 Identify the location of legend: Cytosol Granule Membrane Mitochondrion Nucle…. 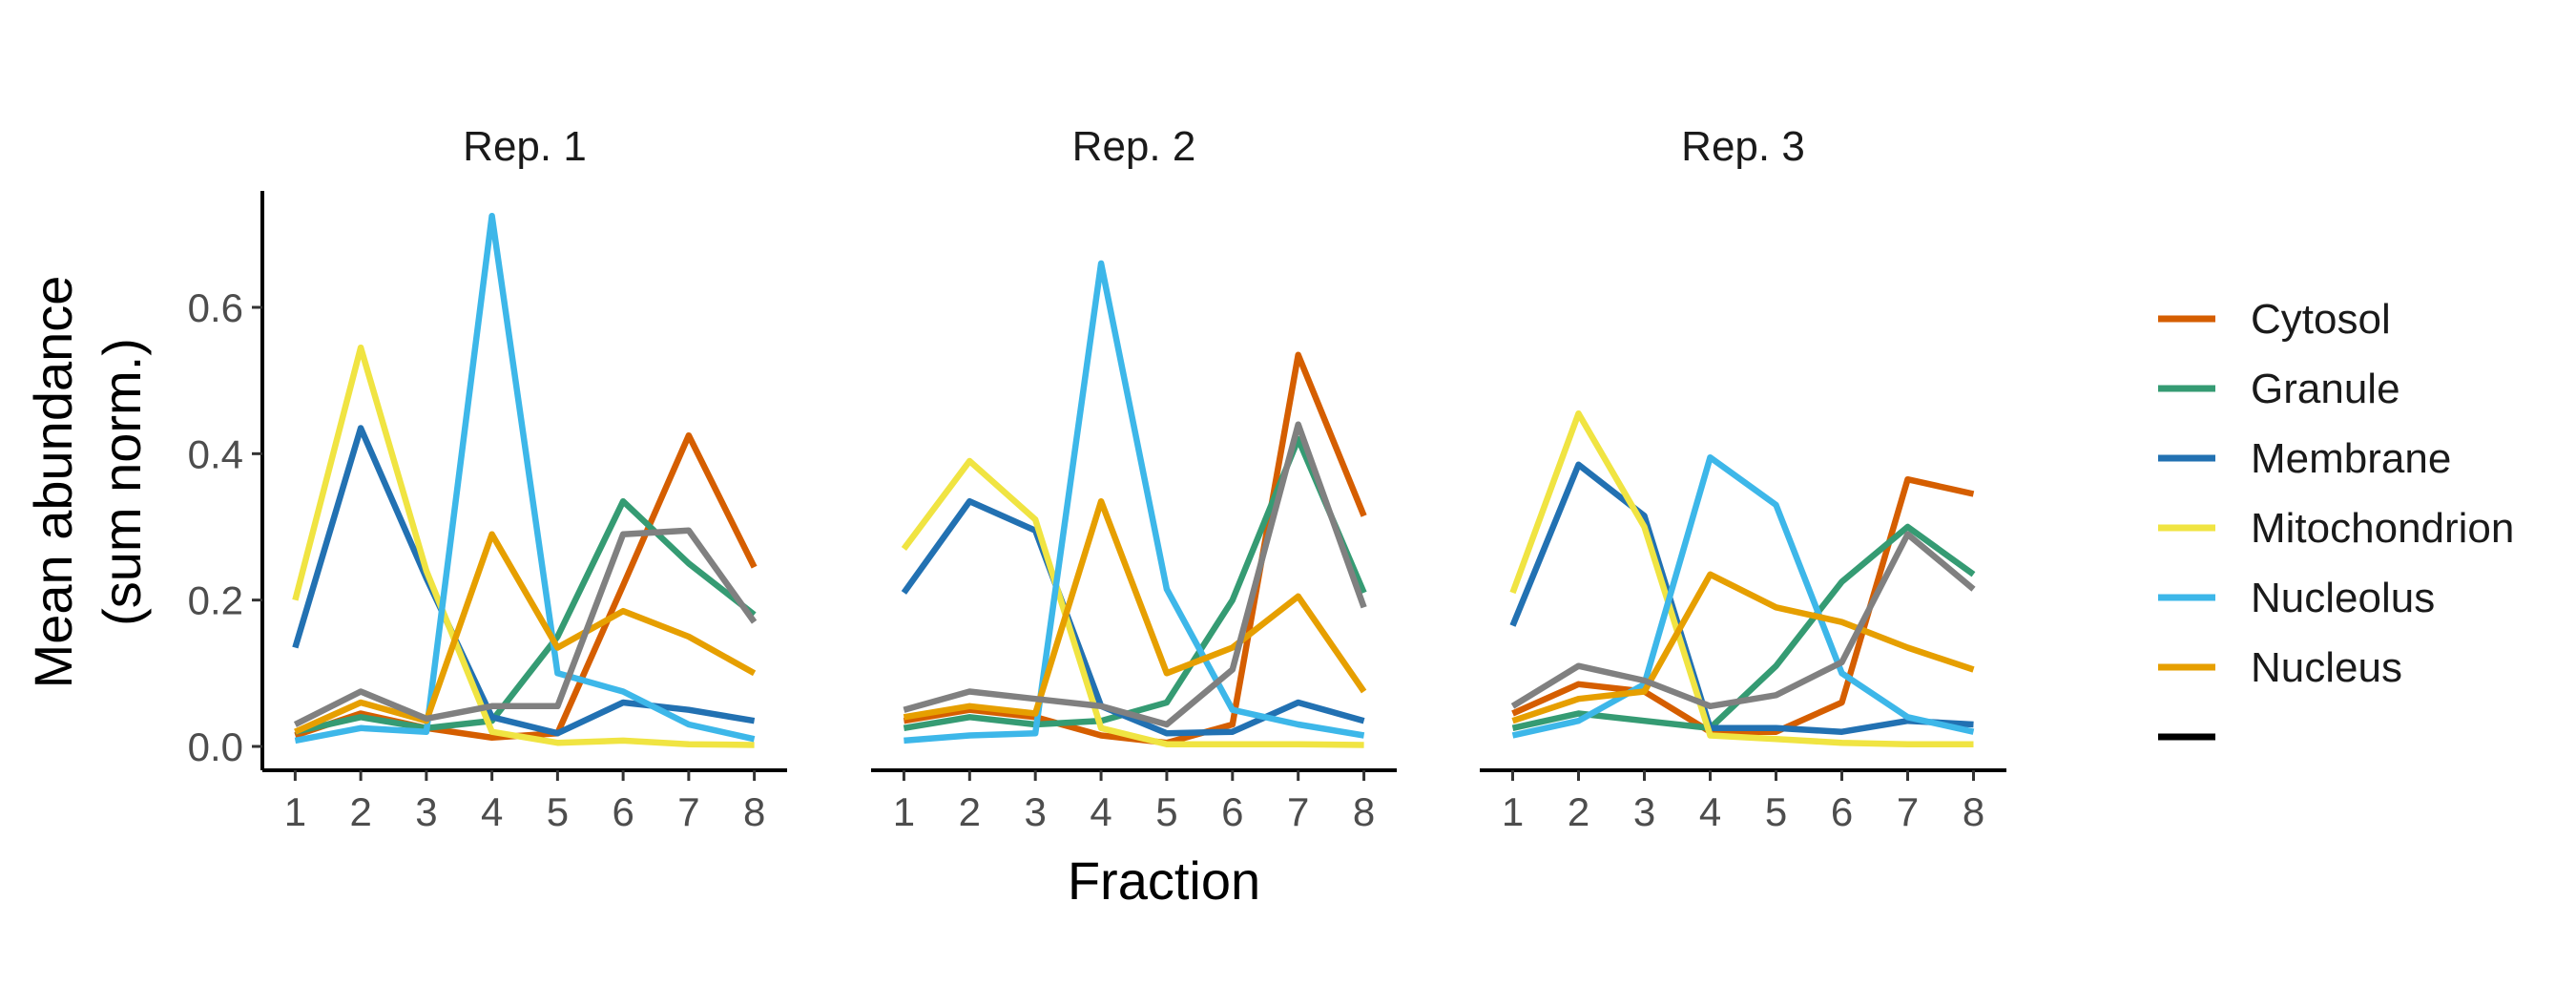
(2336, 518).